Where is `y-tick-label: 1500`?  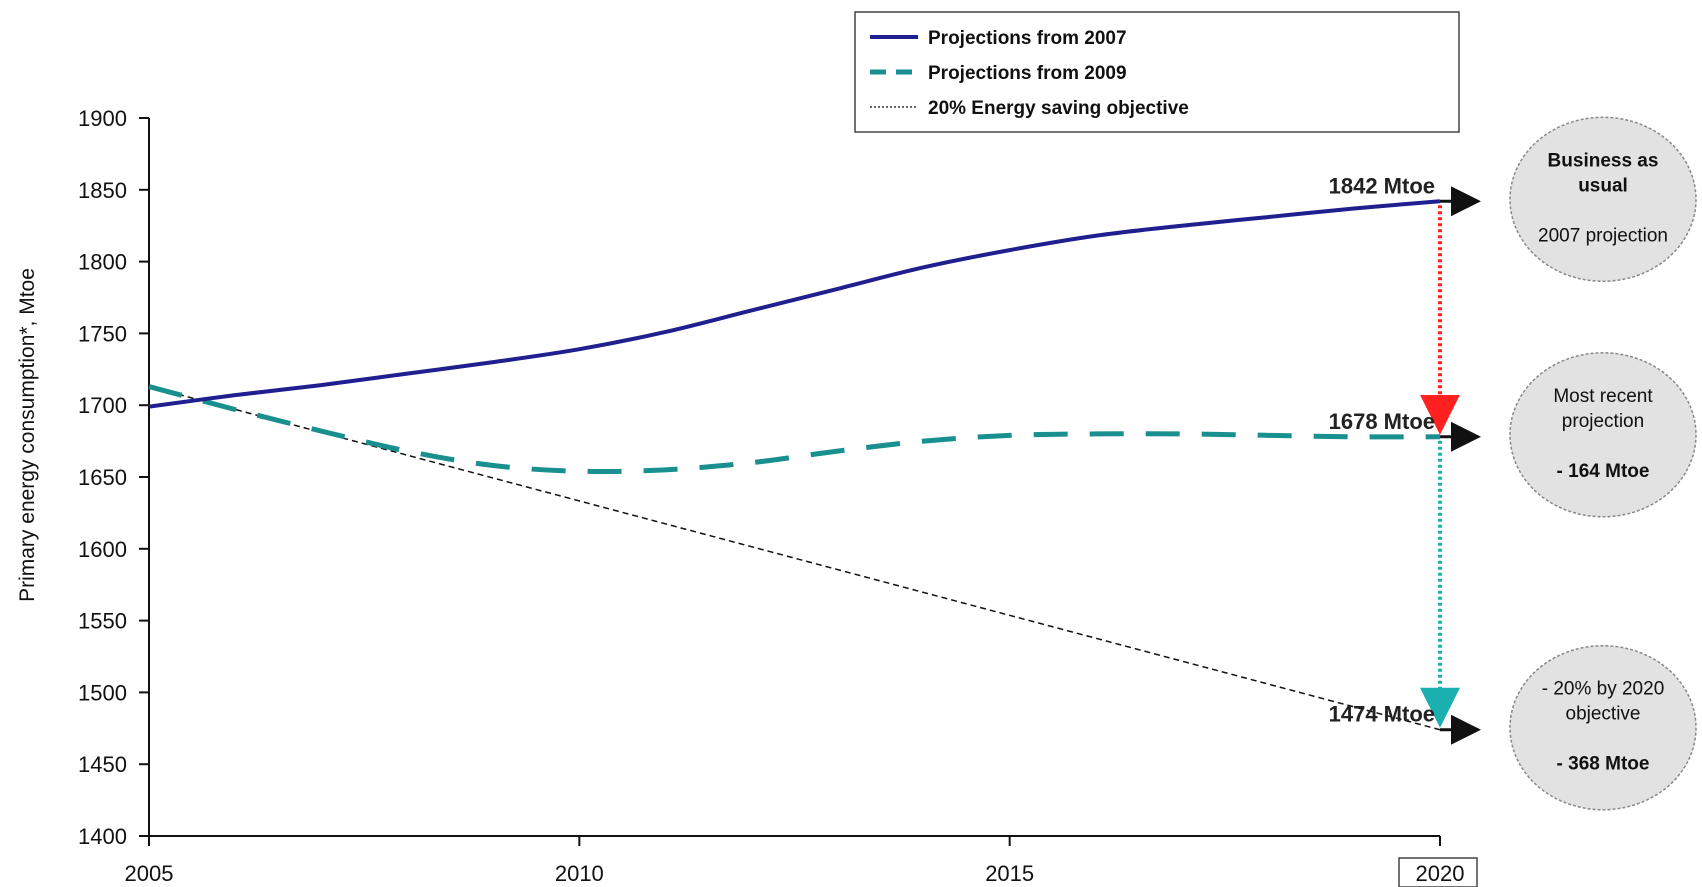 y-tick-label: 1500 is located at coordinates (102, 692).